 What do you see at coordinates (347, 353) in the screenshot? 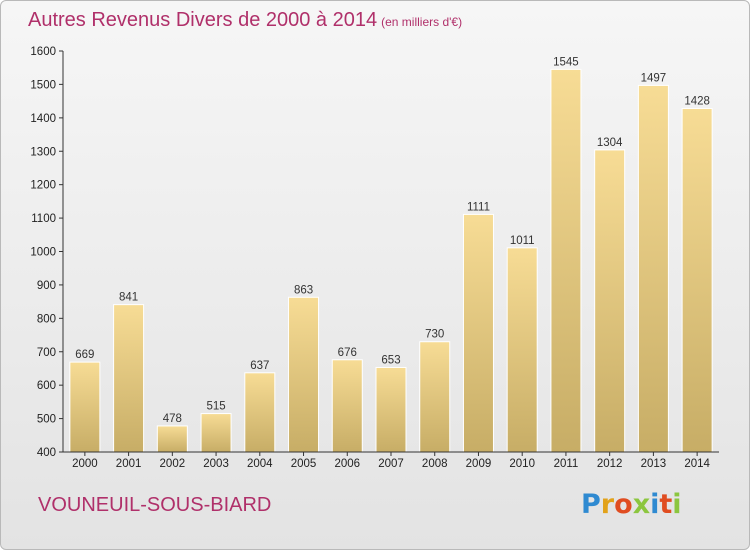
I see `bar-value-label-2006: 676` at bounding box center [347, 353].